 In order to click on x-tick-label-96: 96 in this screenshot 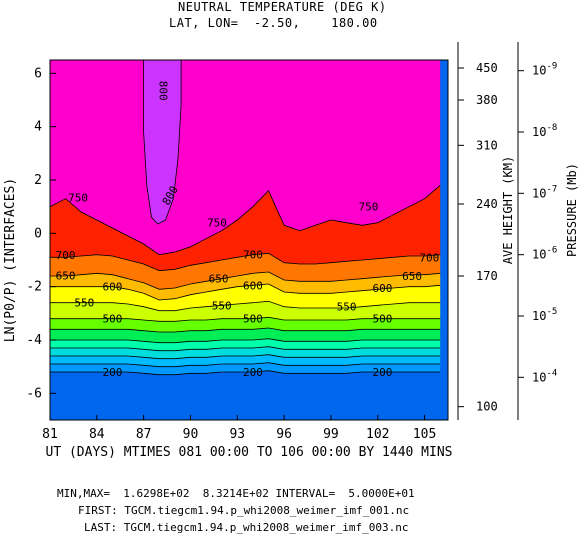, I will do `click(284, 434)`.